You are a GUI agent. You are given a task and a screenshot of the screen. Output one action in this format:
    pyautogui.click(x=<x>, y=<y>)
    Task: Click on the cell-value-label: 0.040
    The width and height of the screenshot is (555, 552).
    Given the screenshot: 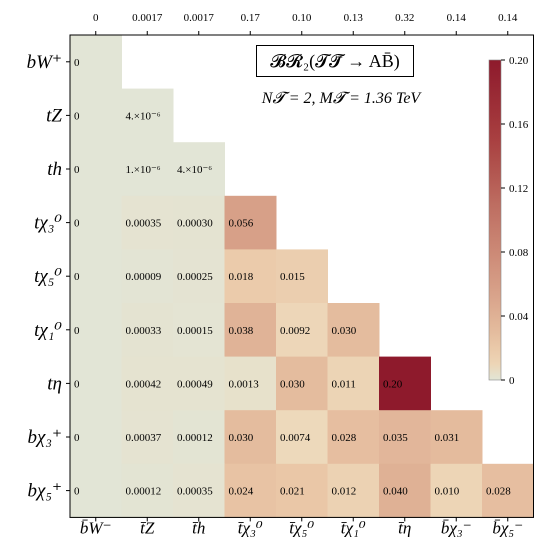 What is the action you would take?
    pyautogui.click(x=395, y=492)
    